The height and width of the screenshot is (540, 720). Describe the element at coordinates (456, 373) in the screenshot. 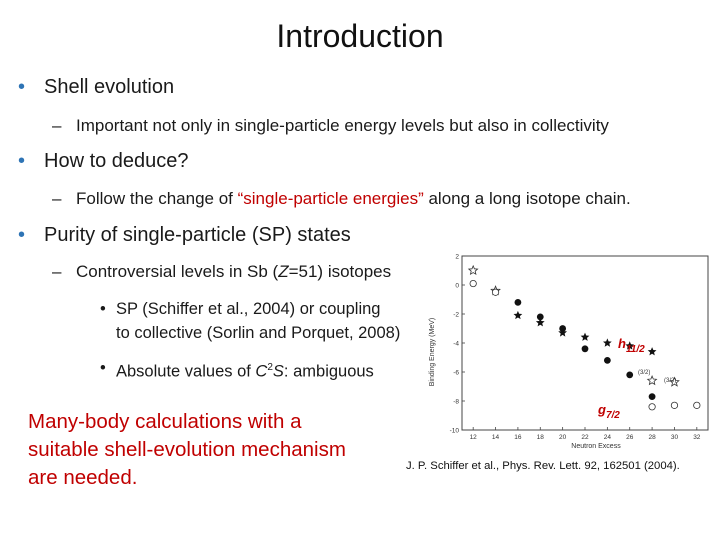

I see `y-tick-label: -6` at that location.